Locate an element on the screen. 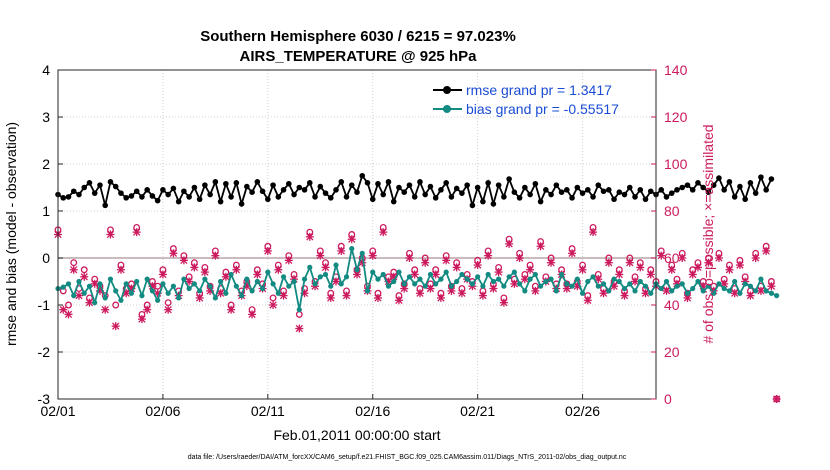 This screenshot has width=830, height=470. chart-title-line2: AIRS_TEMPERATURE @ 925 hPa is located at coordinates (359, 56).